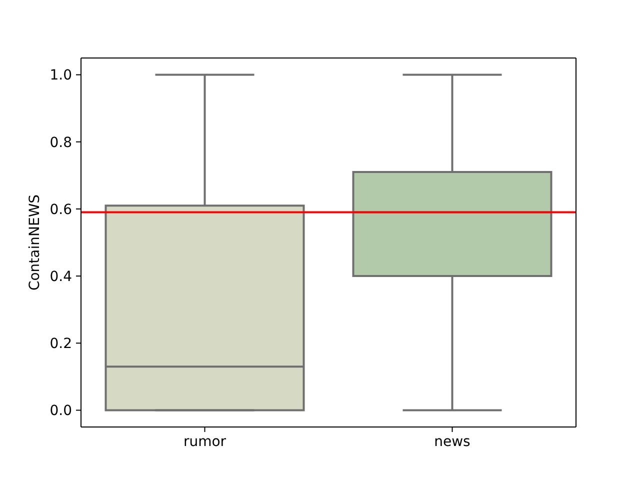 Image resolution: width=640 pixels, height=480 pixels. I want to click on y-axis-title: ContainNEWS, so click(35, 242).